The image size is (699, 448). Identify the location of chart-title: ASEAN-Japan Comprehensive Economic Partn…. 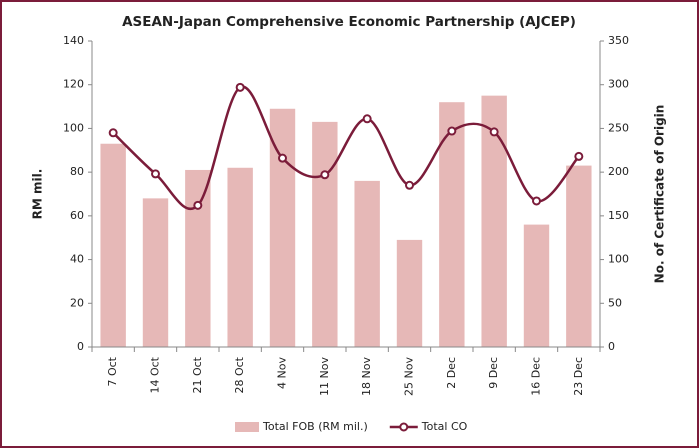
(349, 22).